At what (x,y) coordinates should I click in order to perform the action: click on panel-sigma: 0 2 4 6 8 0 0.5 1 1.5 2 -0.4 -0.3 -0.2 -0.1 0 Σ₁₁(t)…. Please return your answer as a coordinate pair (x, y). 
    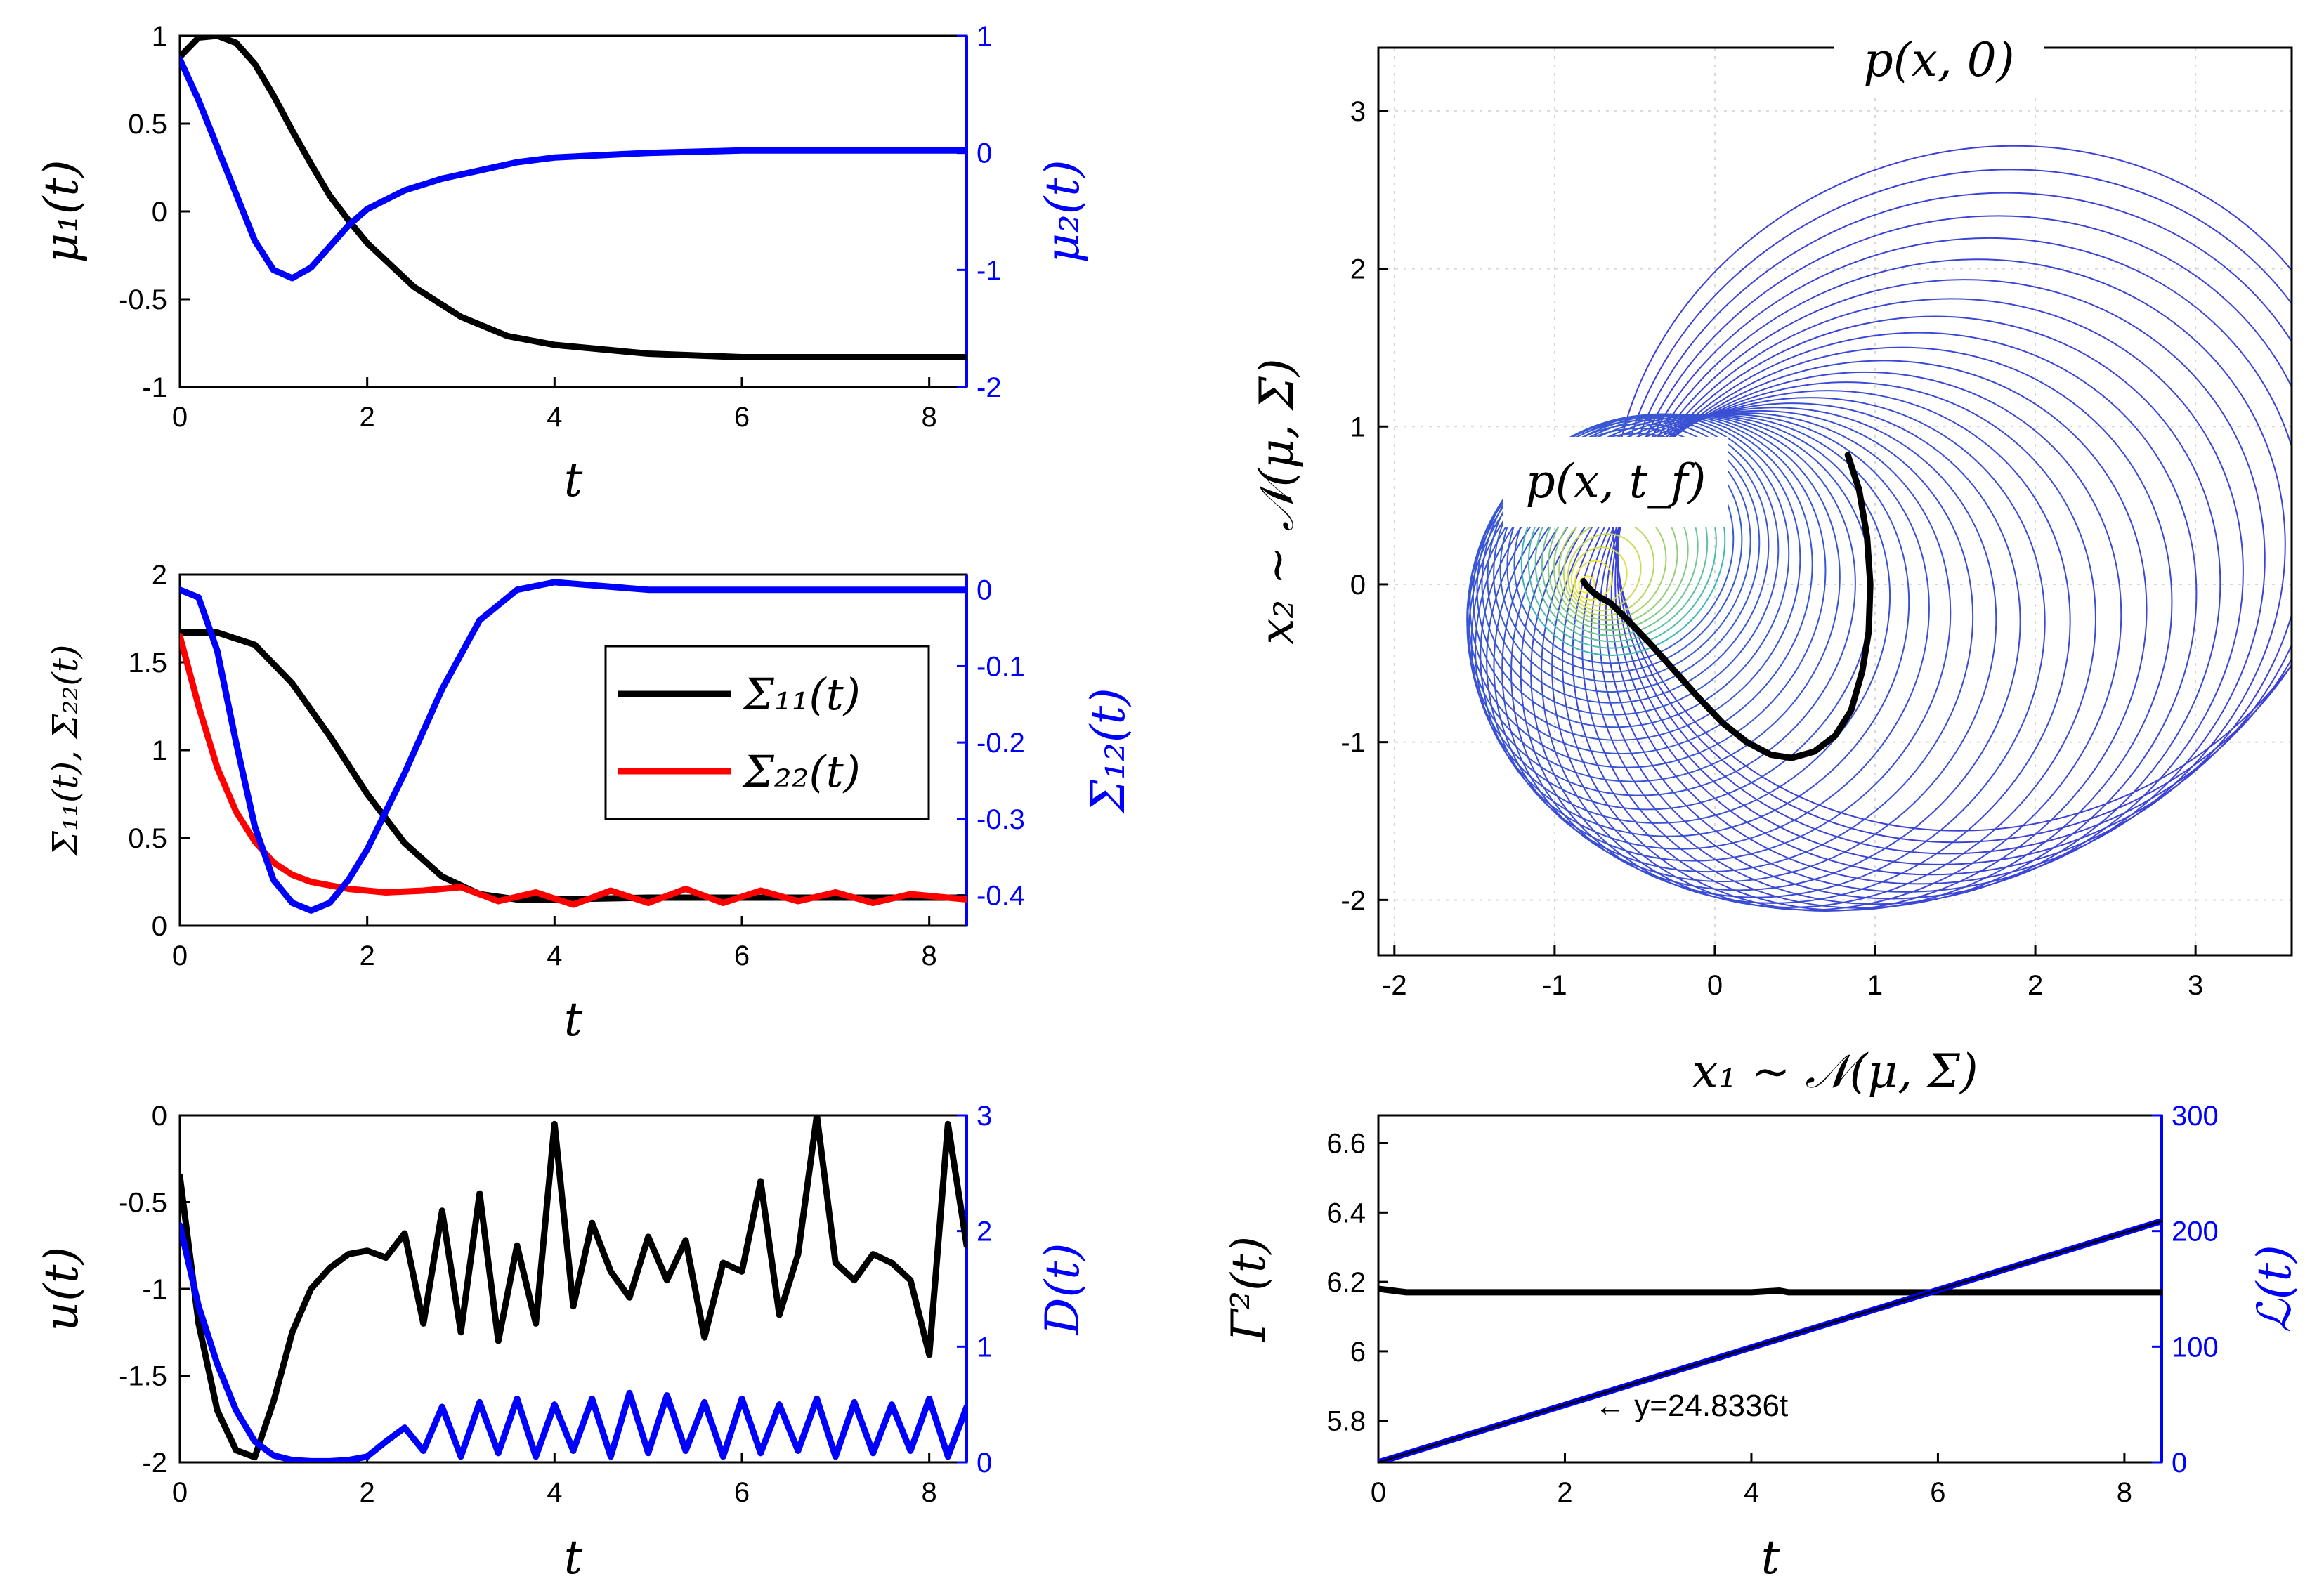
    Looking at the image, I should click on (590, 803).